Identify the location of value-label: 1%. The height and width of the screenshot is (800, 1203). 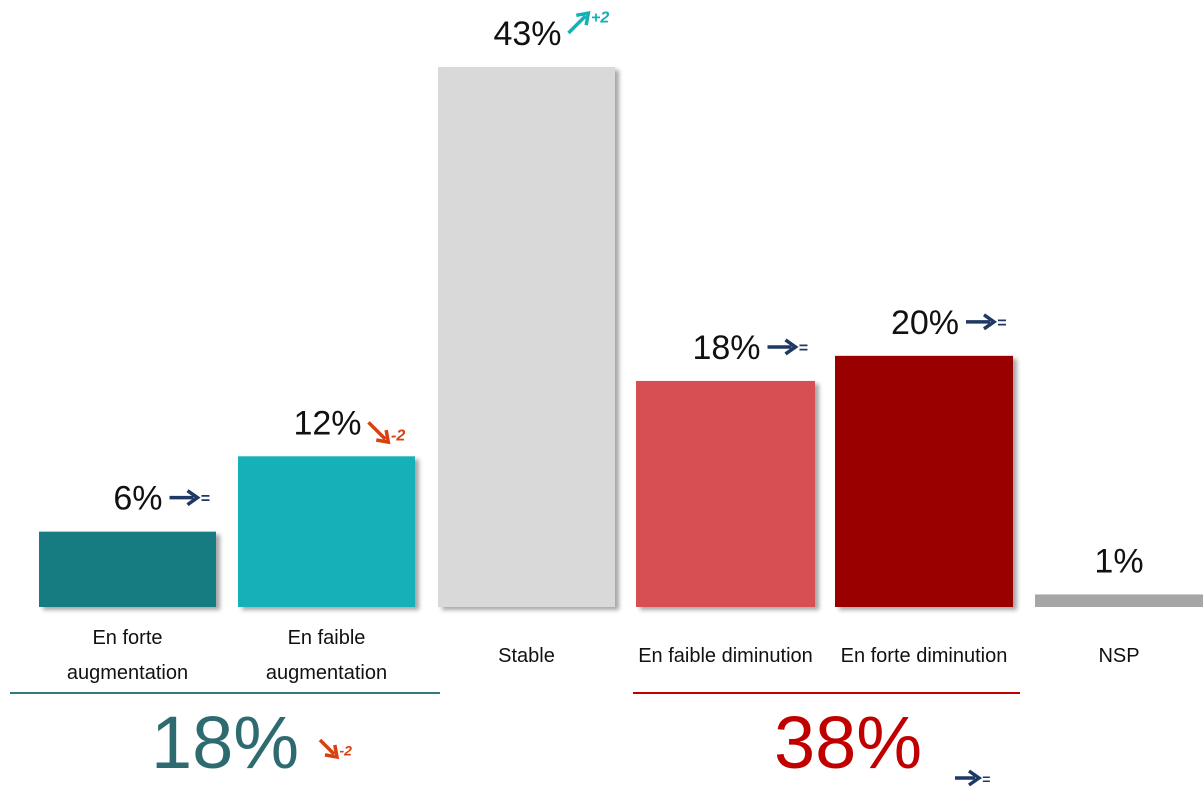
(1118, 561).